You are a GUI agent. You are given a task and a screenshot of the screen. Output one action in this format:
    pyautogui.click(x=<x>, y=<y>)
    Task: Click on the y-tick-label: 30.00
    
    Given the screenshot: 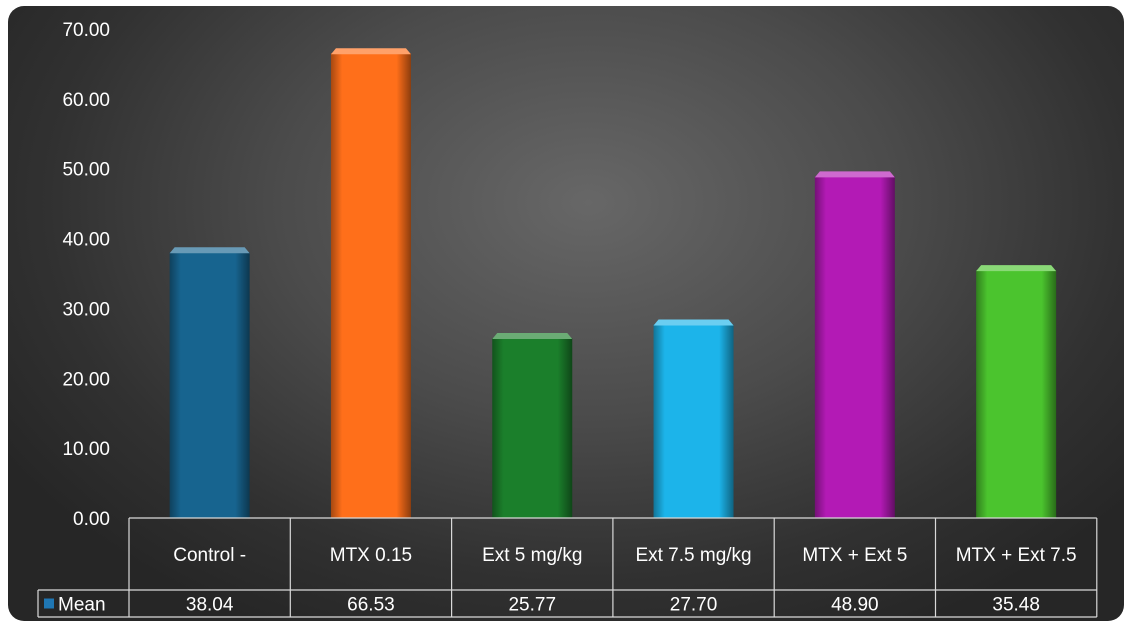 What is the action you would take?
    pyautogui.click(x=86, y=309)
    